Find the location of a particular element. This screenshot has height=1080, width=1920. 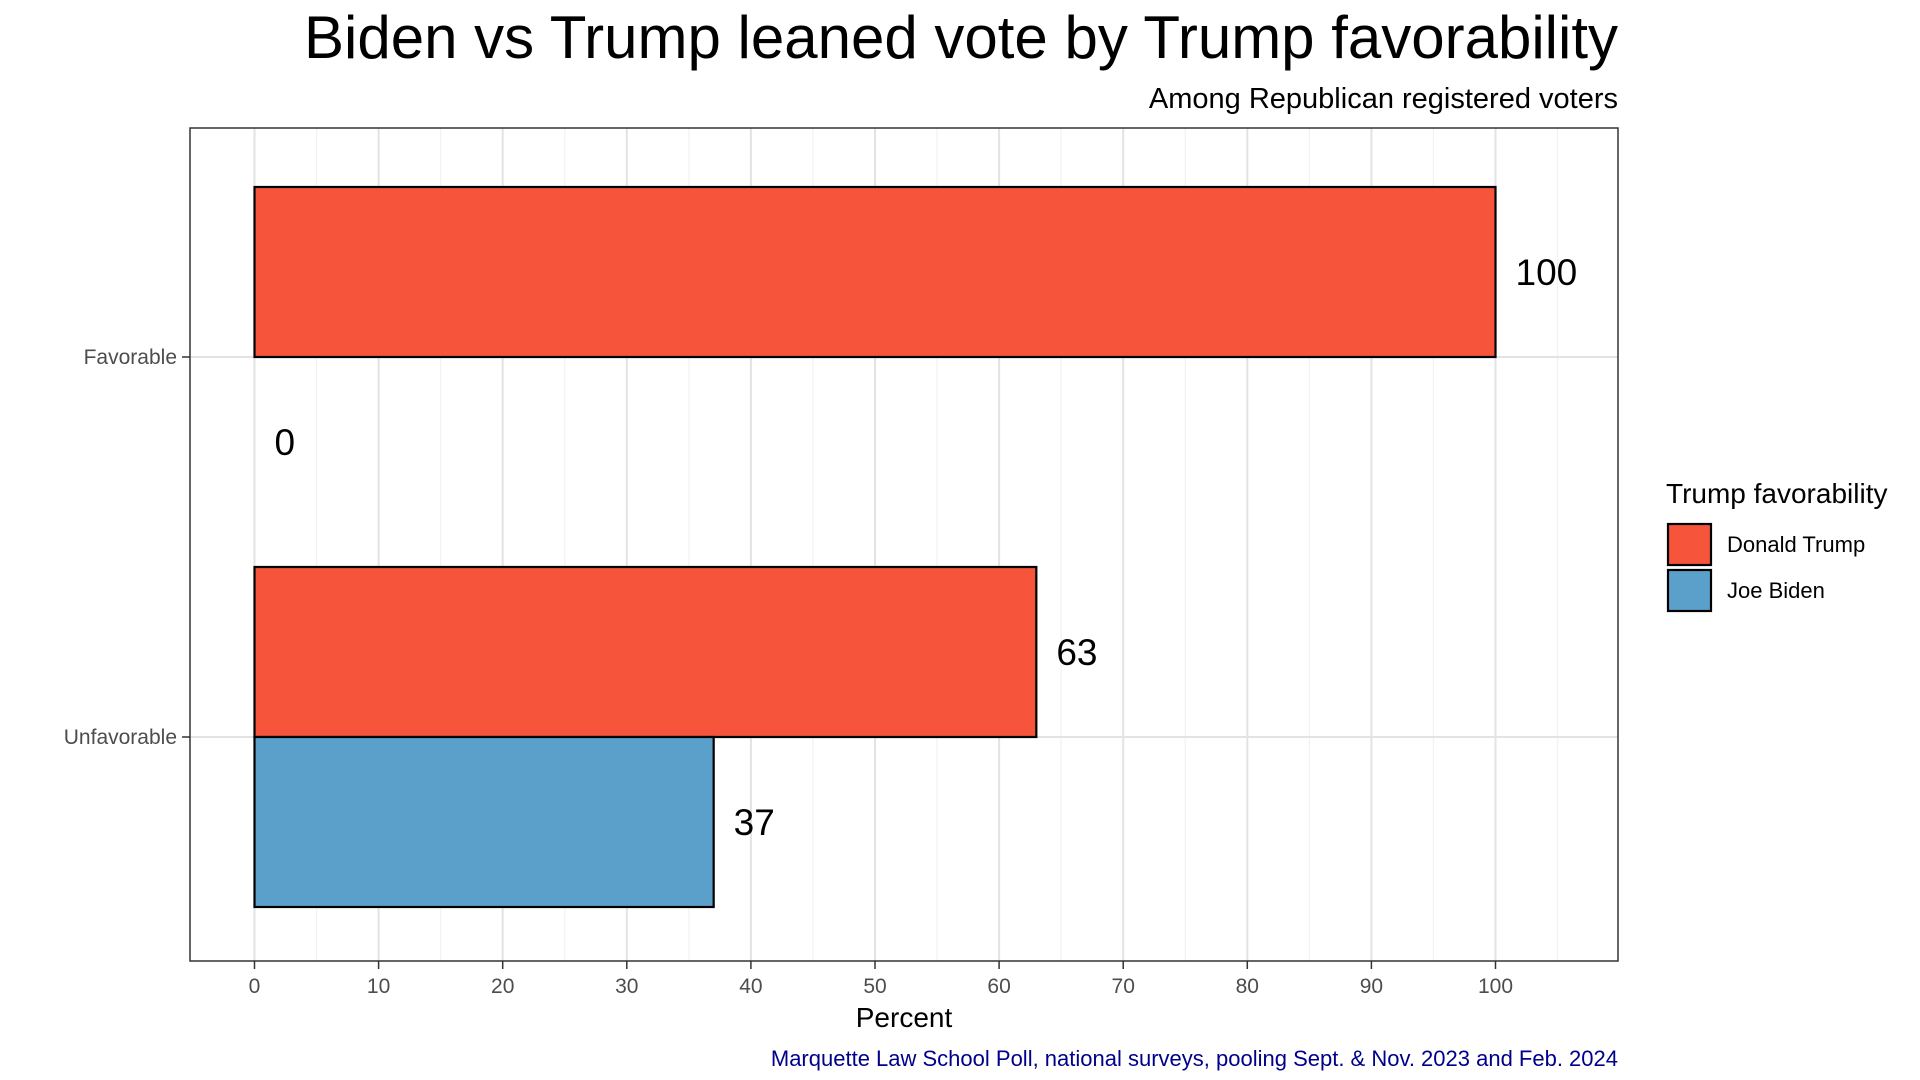

x-tick-label: 70 is located at coordinates (1123, 986).